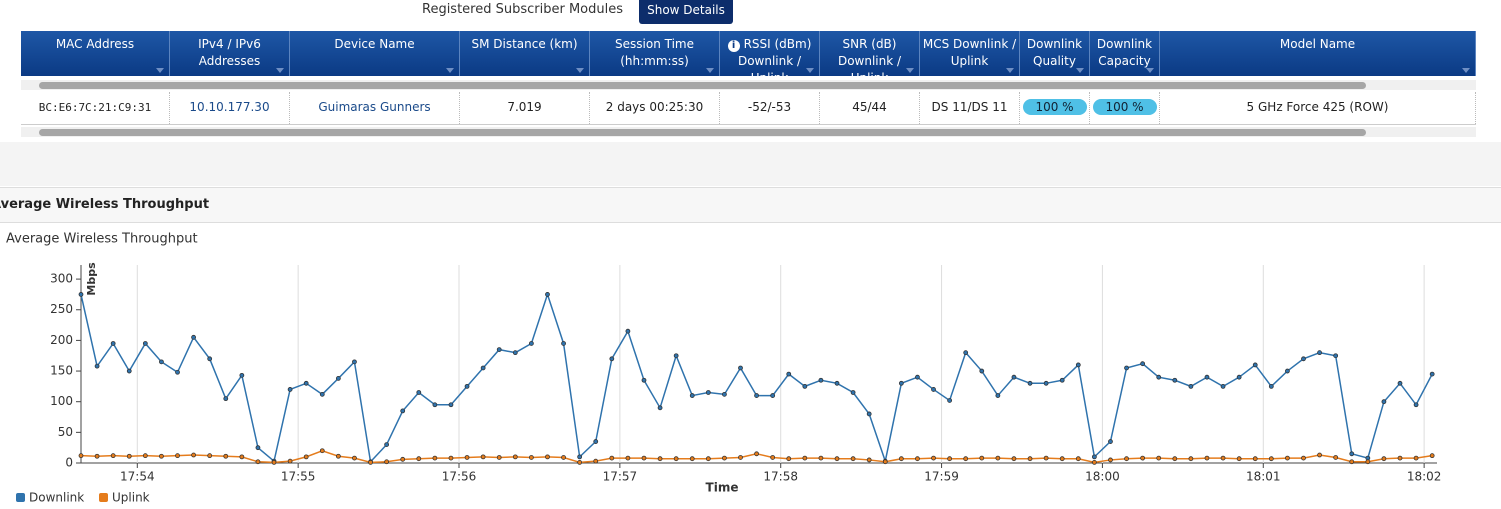 This screenshot has width=1501, height=509. What do you see at coordinates (95, 107) in the screenshot?
I see `cell-text: BC:E6:7C:21:C9:31` at bounding box center [95, 107].